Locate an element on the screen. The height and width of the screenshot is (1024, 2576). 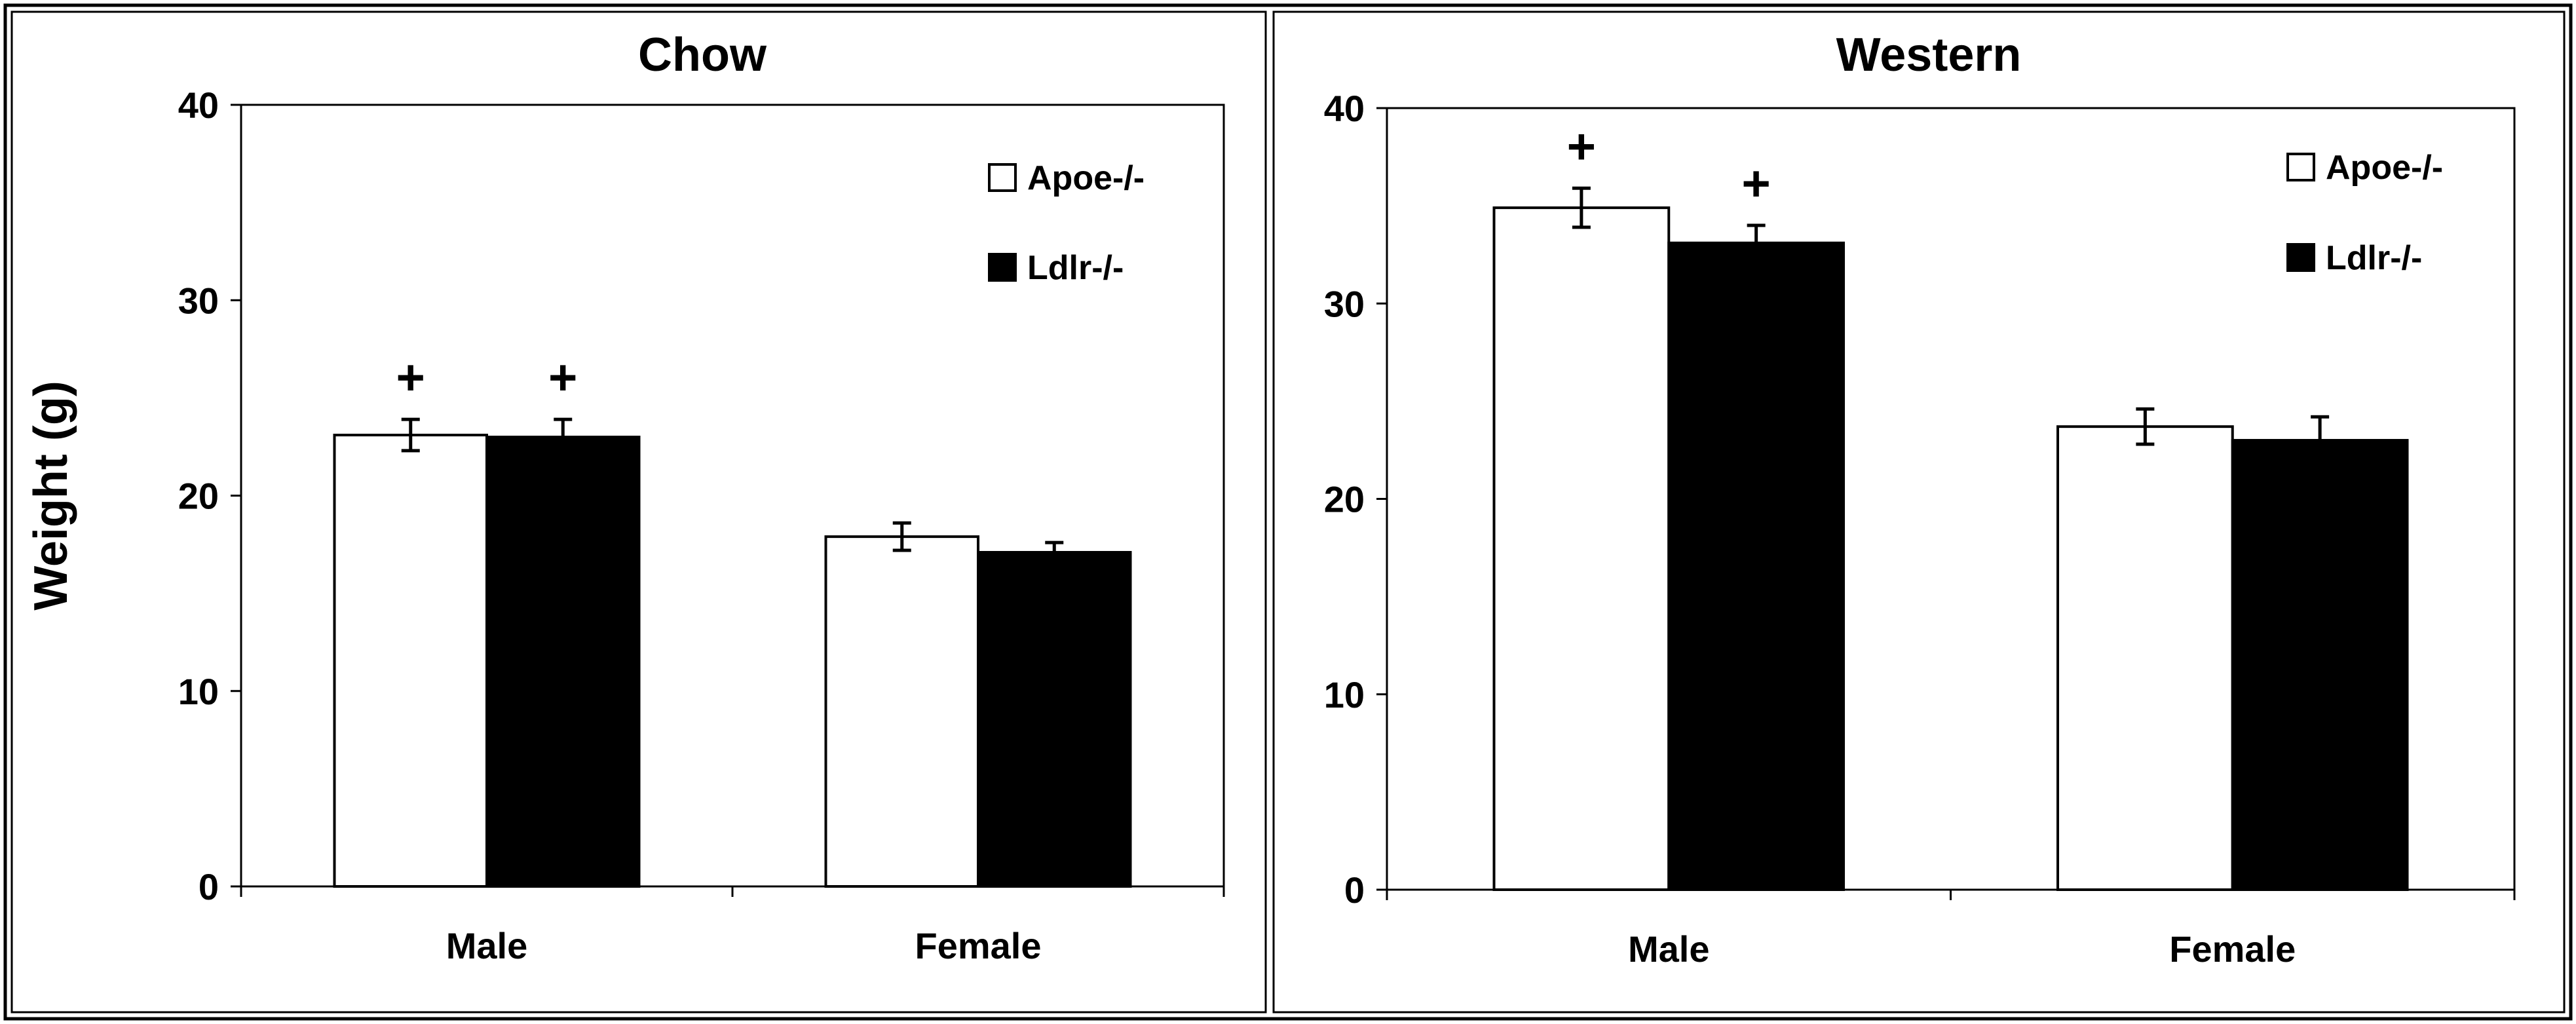
chart-title: Chow is located at coordinates (703, 55).